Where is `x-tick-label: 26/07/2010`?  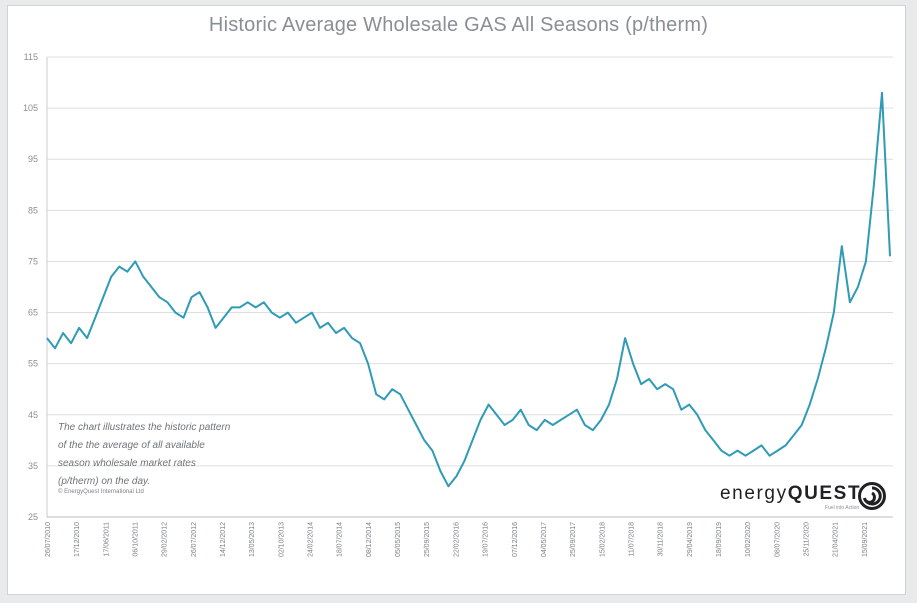 x-tick-label: 26/07/2010 is located at coordinates (48, 539).